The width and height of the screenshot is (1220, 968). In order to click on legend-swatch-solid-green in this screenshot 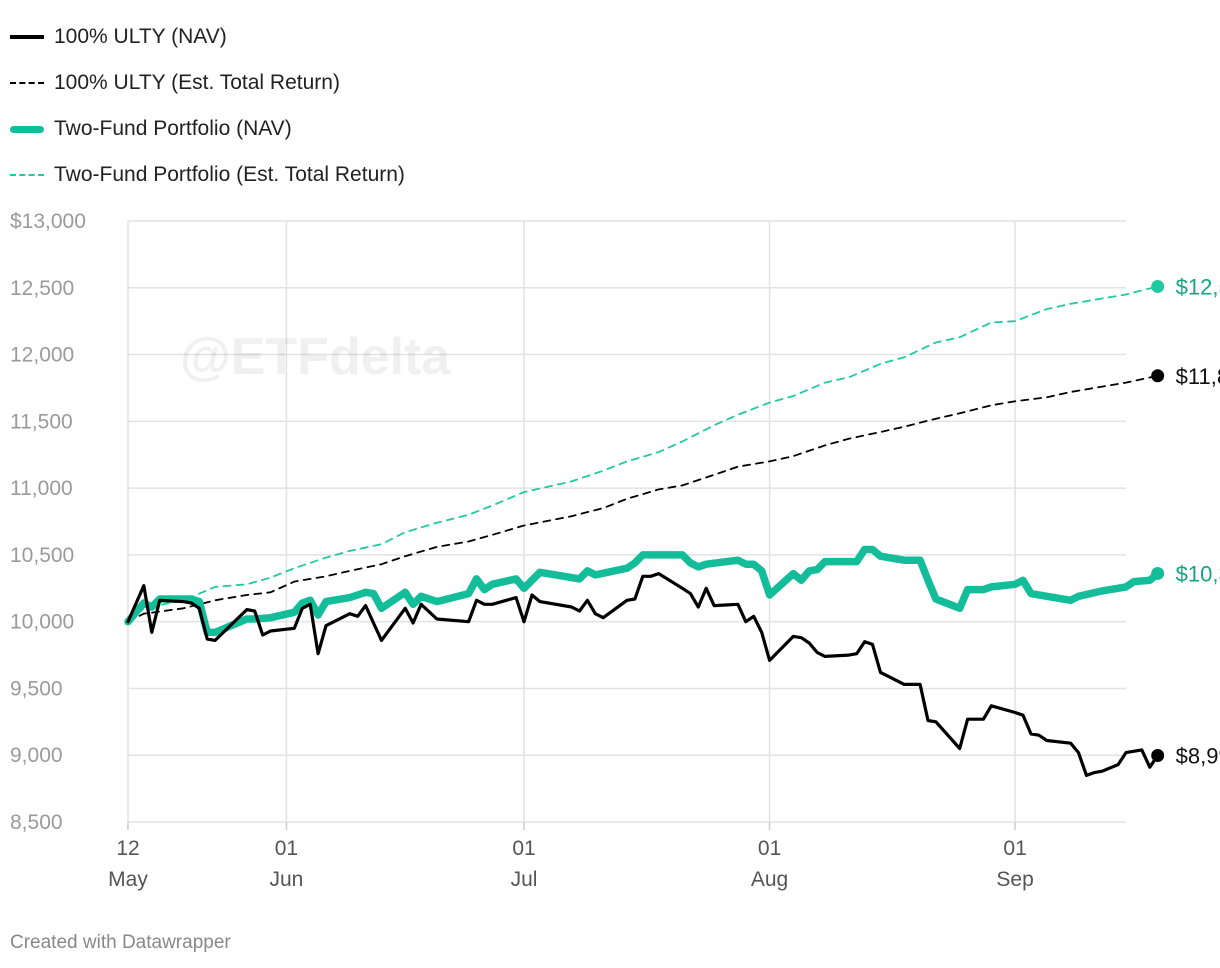, I will do `click(27, 129)`.